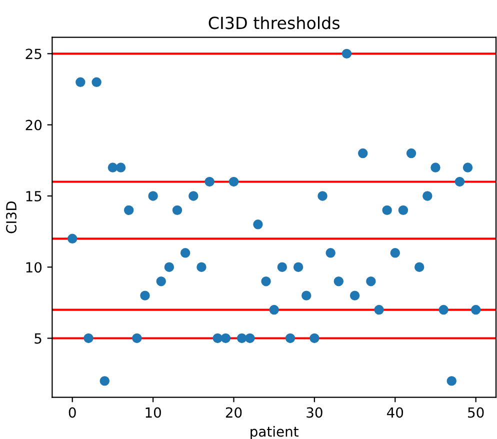  What do you see at coordinates (274, 23) in the screenshot?
I see `chart-title: CI3D thresholds` at bounding box center [274, 23].